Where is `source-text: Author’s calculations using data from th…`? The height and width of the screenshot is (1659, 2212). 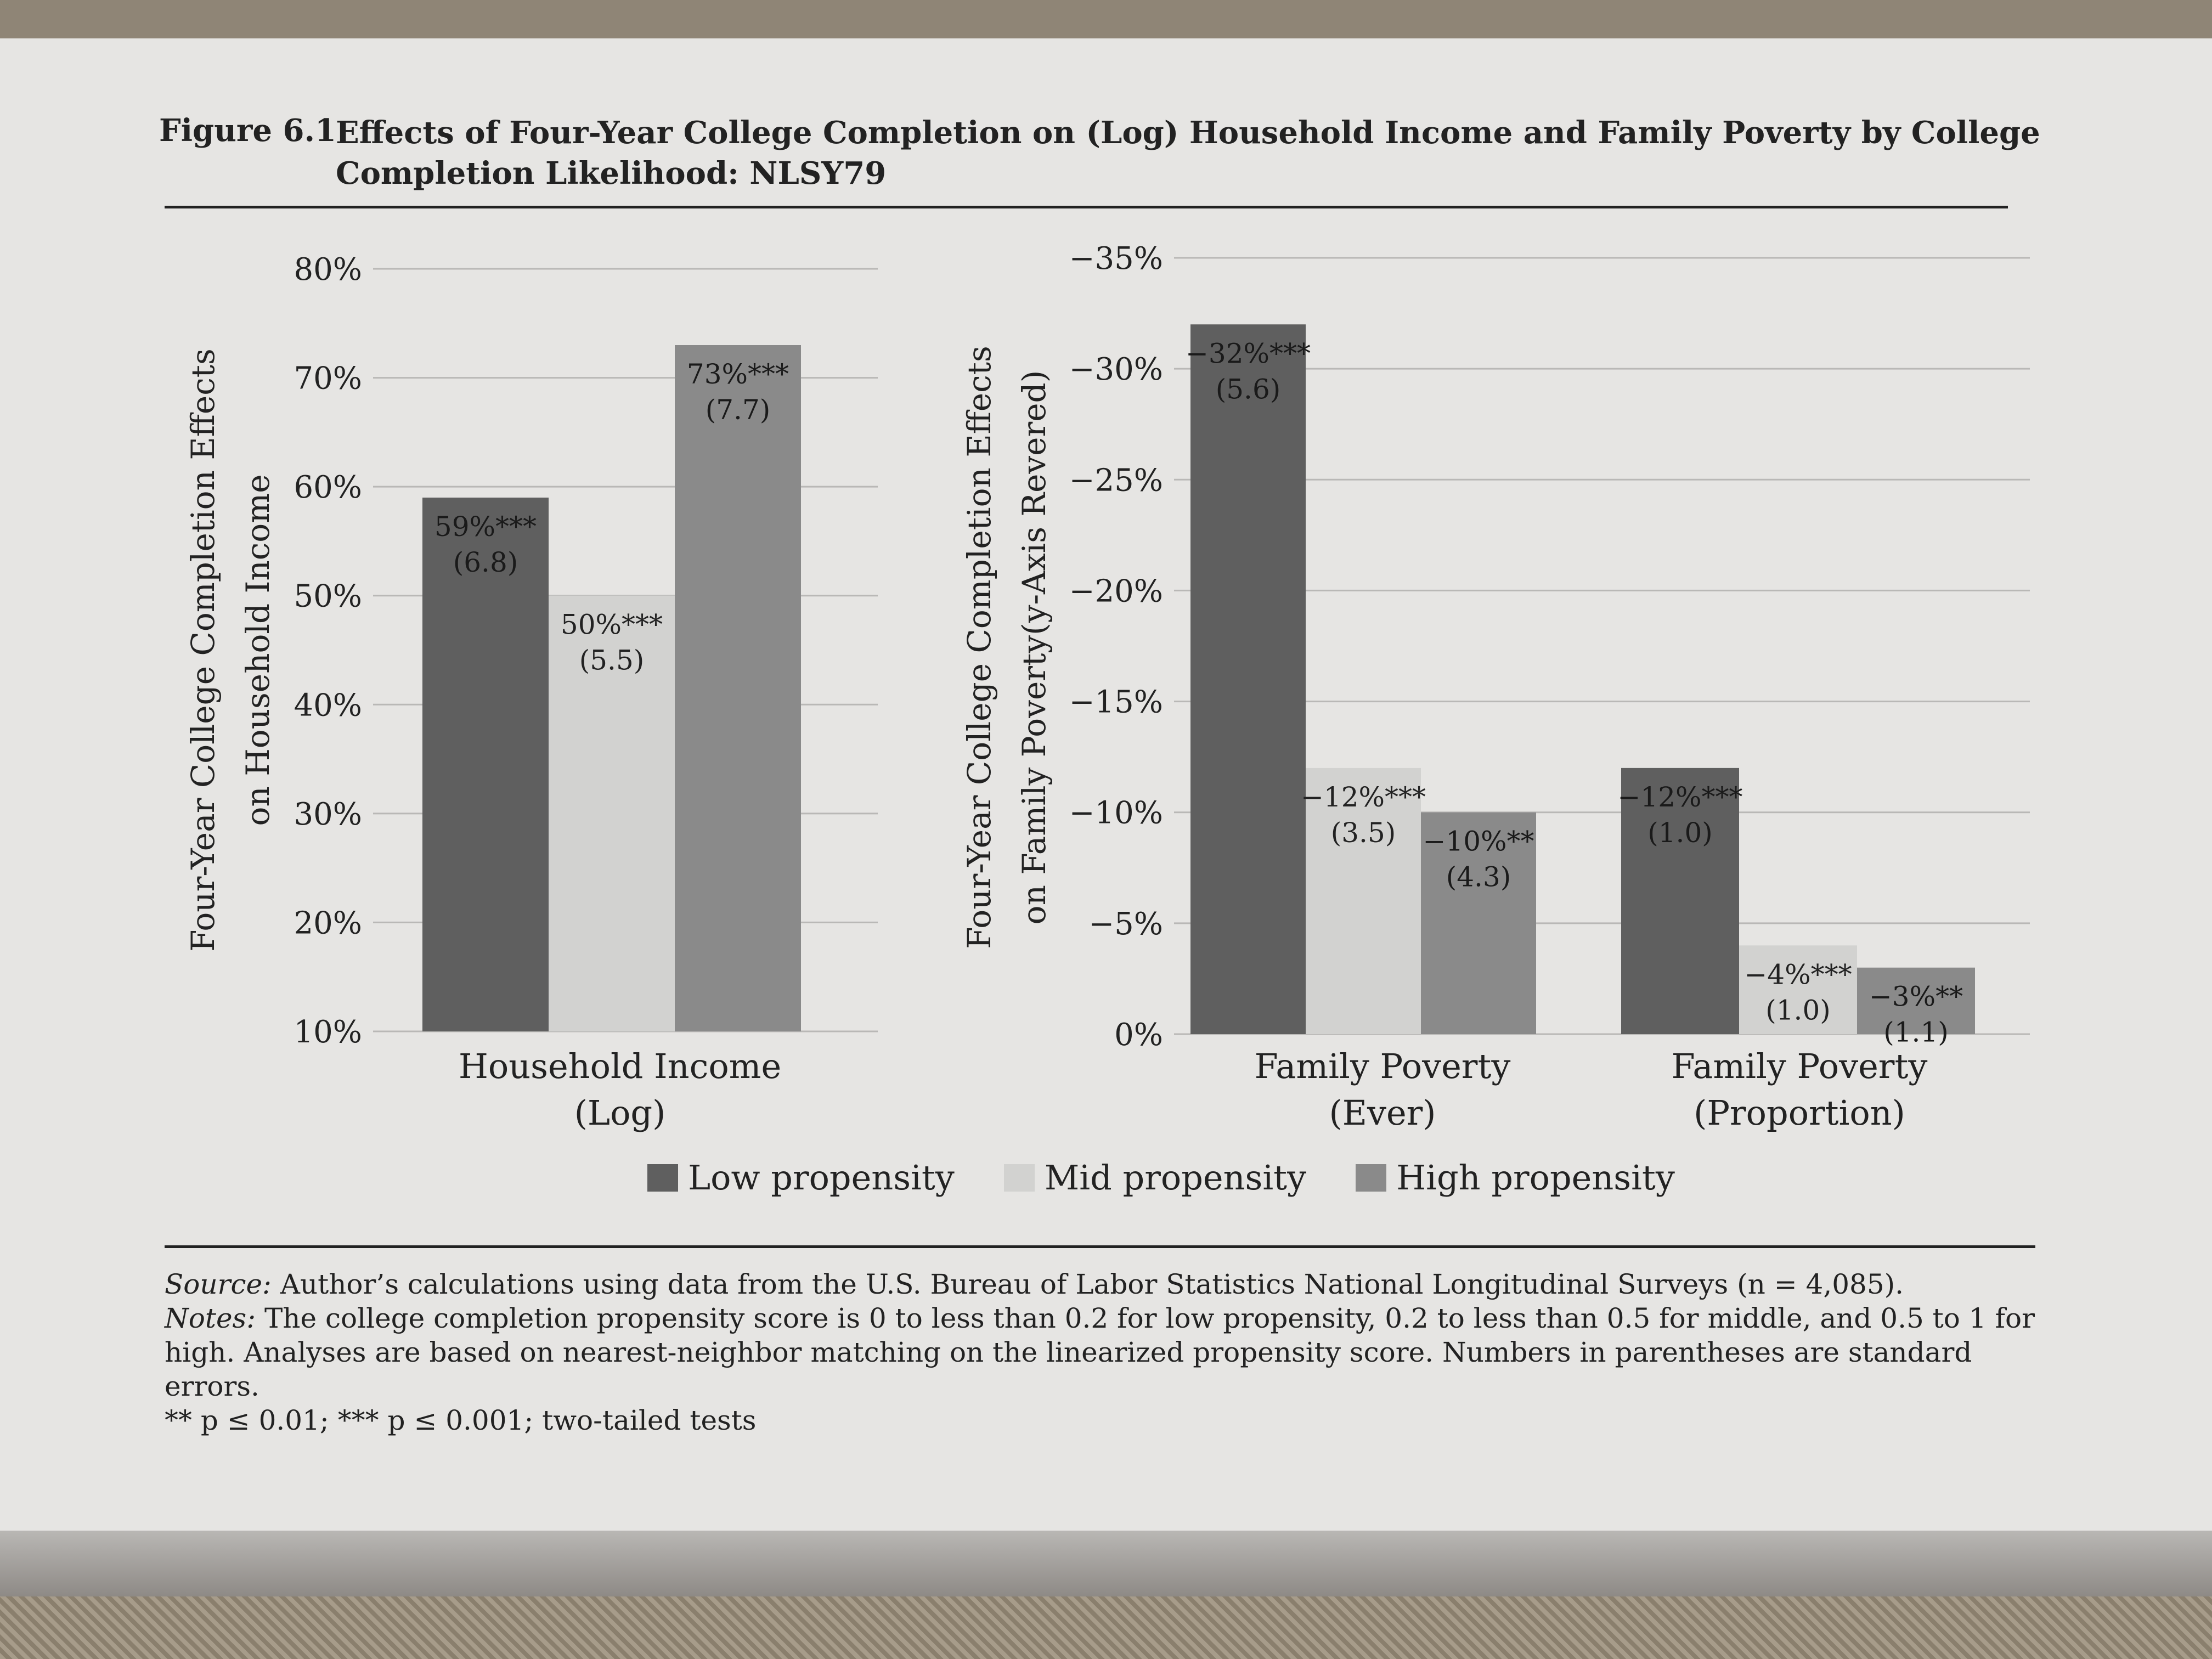
source-text: Author’s calculations using data from th… is located at coordinates (1092, 1284).